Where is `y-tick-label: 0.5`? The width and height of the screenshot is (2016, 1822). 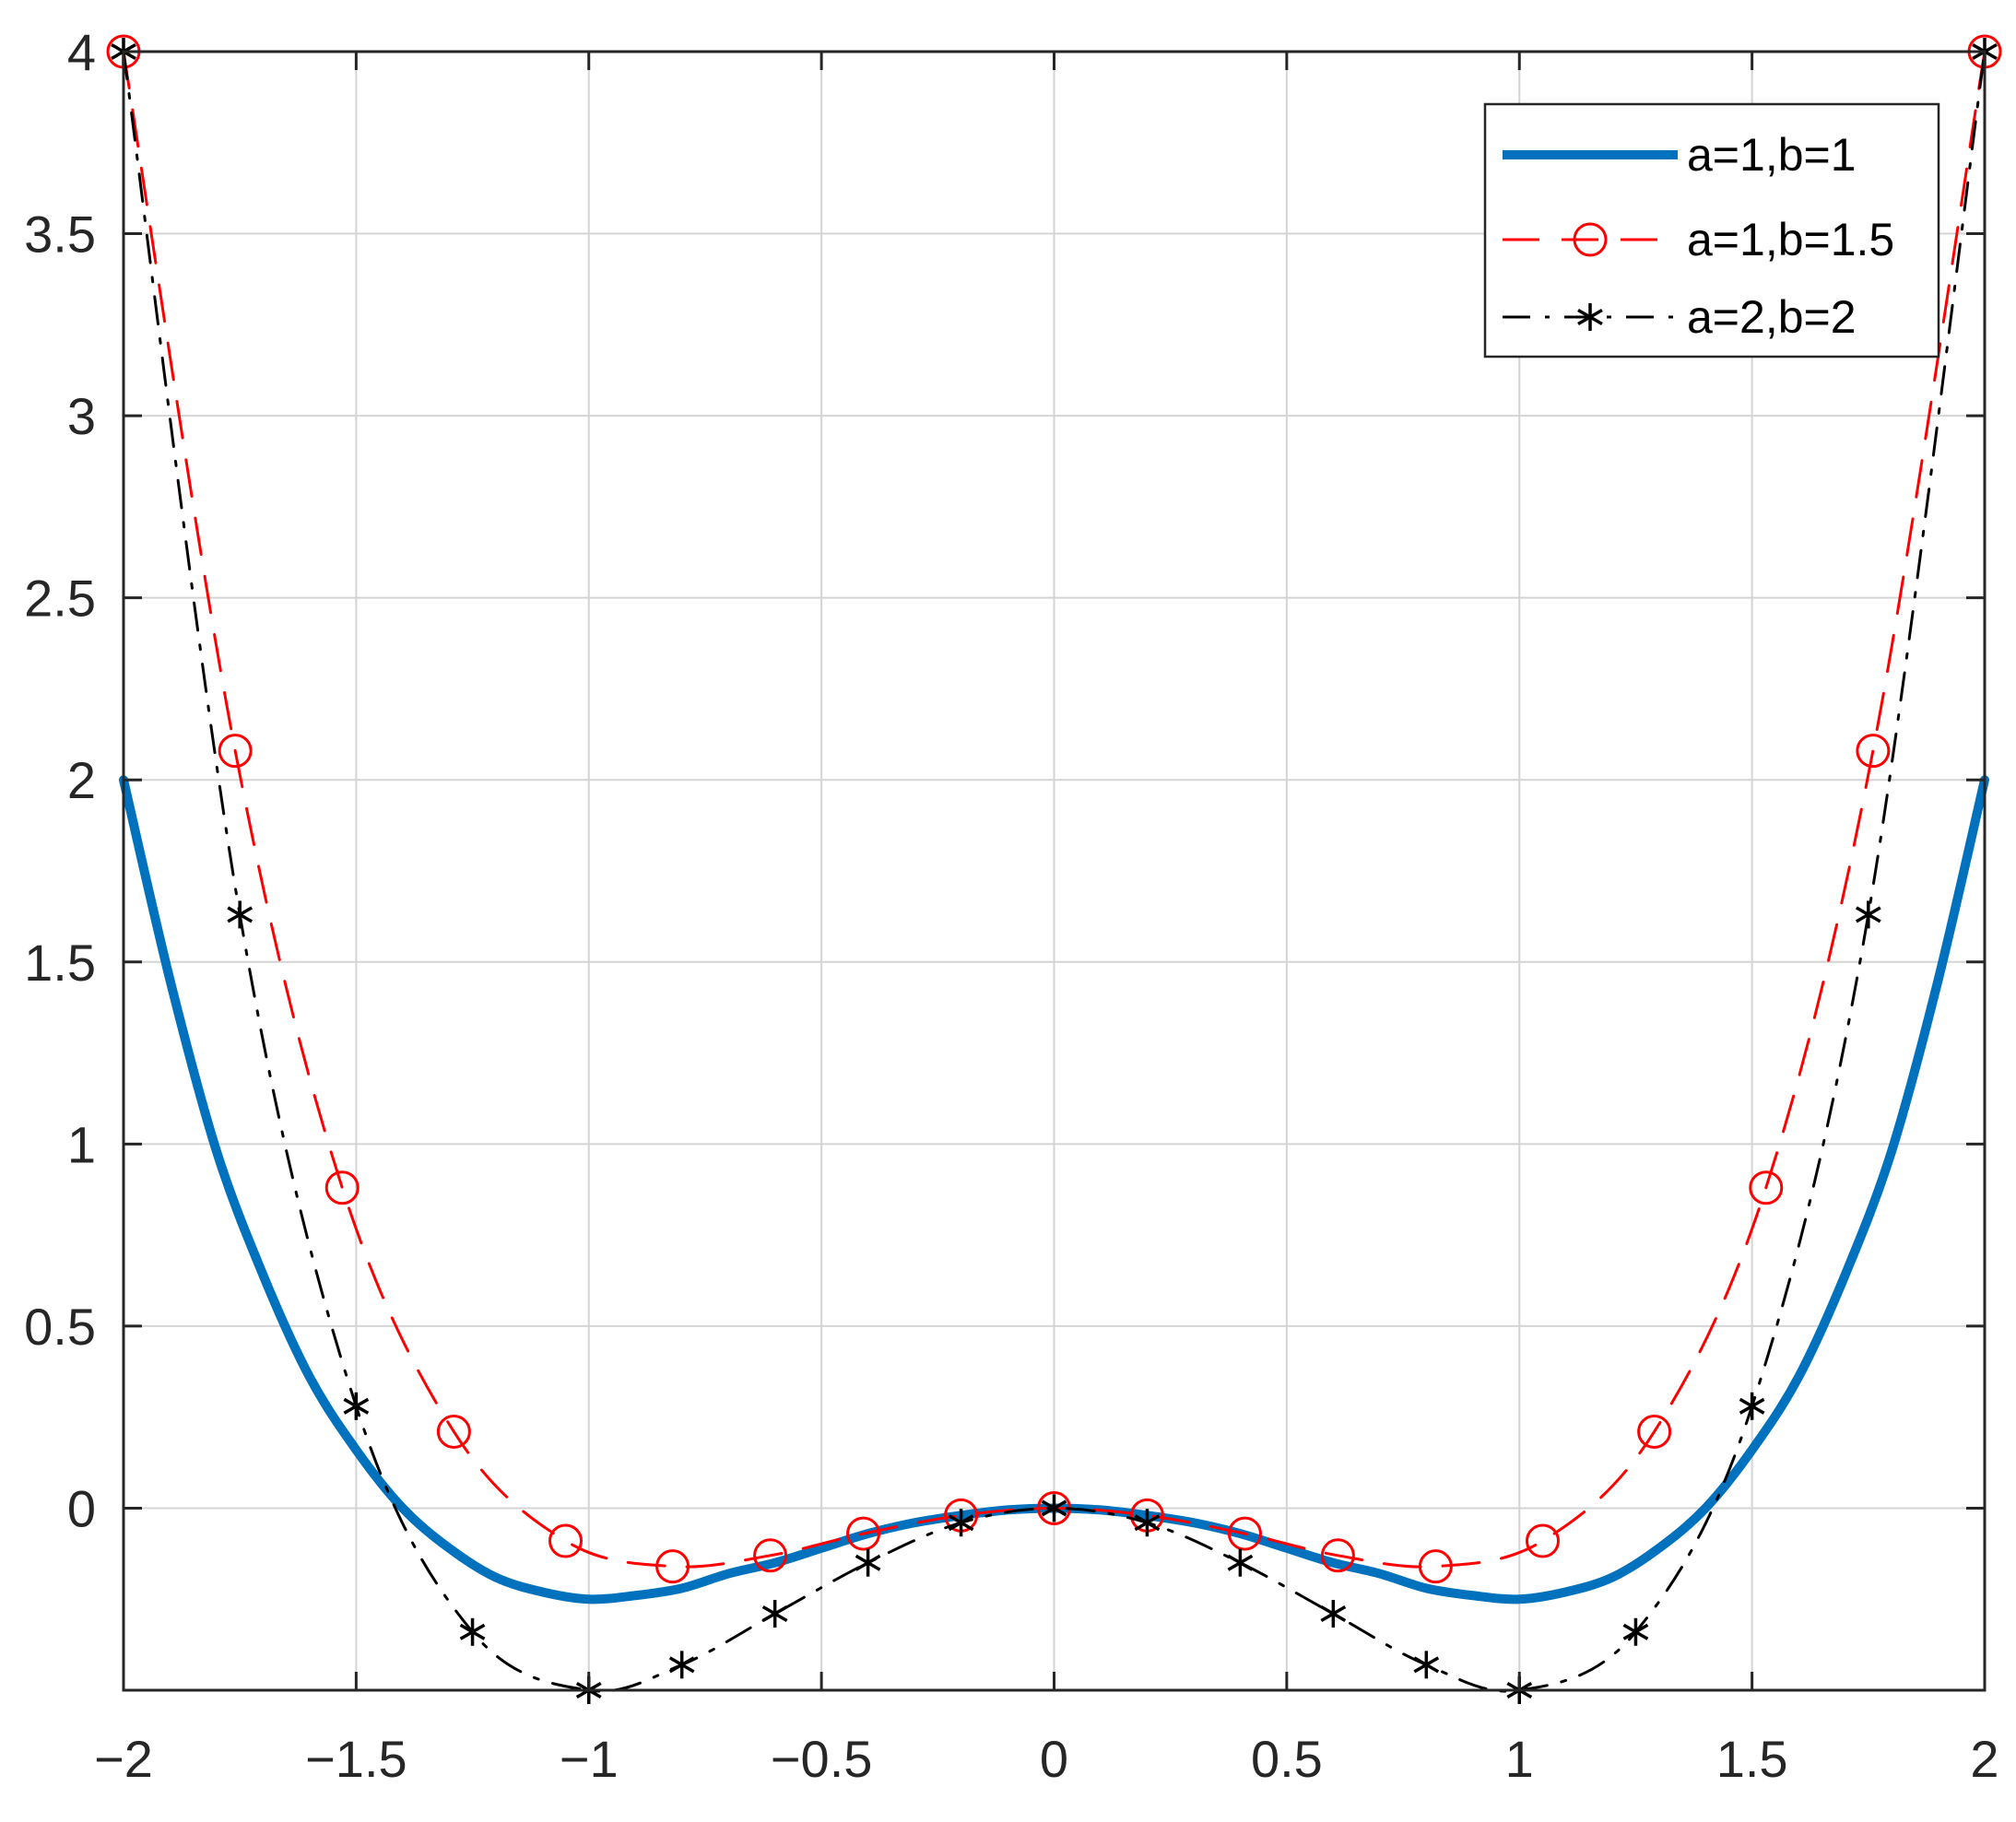
y-tick-label: 0.5 is located at coordinates (60, 1327).